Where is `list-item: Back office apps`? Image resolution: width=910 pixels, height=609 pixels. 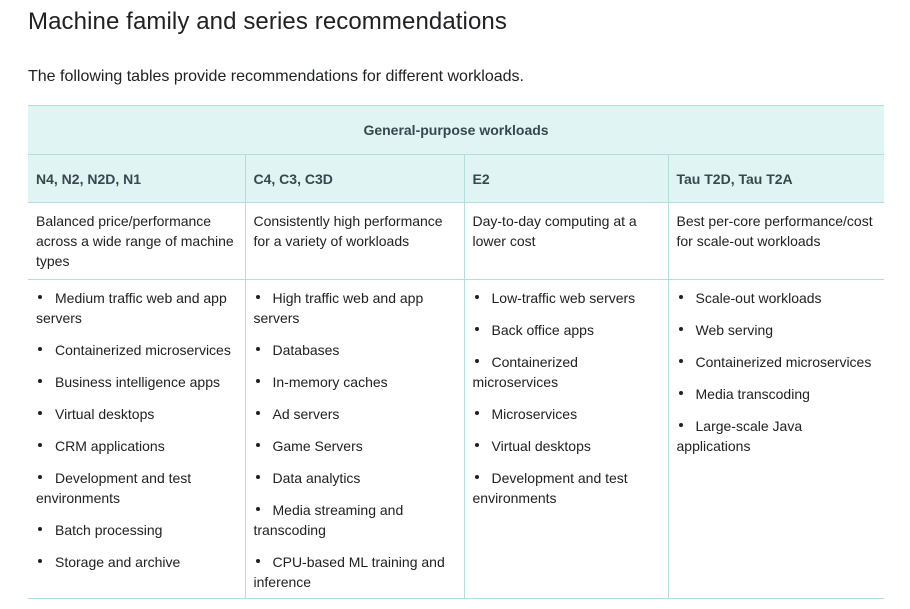 list-item: Back office apps is located at coordinates (566, 330).